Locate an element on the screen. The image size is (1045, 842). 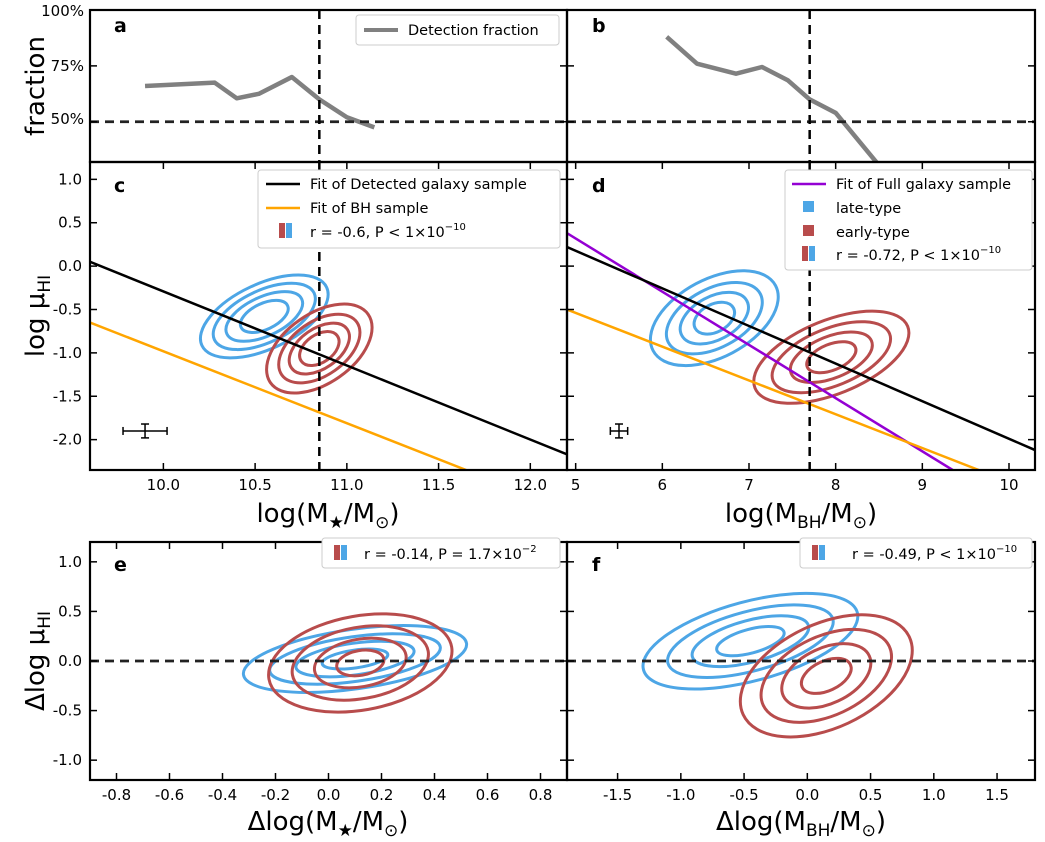
legend-f: r = -0.49, P < 1×10−10 is located at coordinates (916, 553).